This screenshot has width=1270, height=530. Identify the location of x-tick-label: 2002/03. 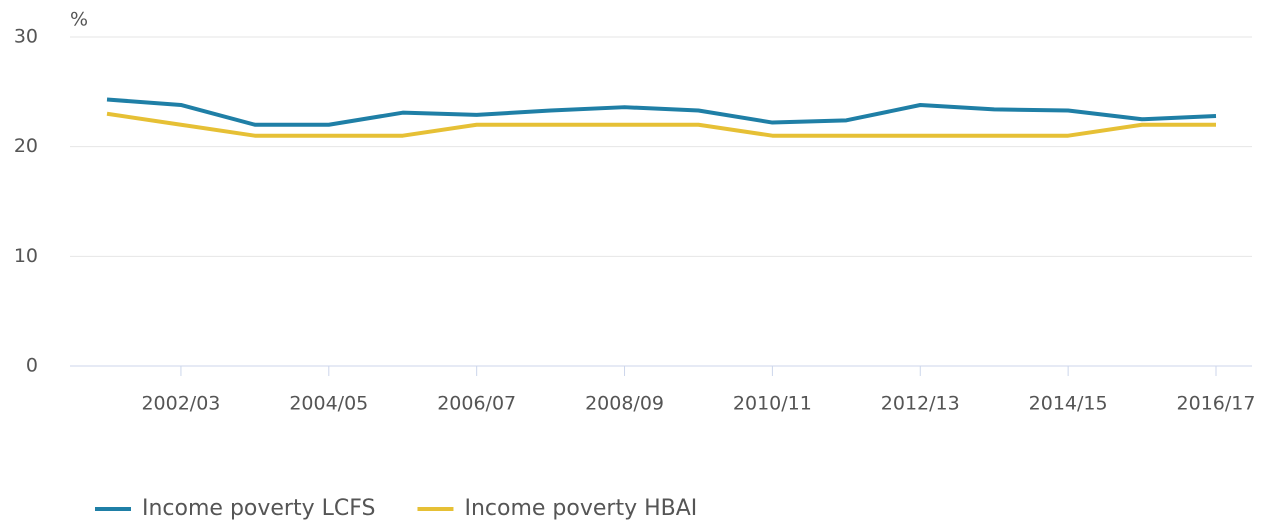
(180, 404).